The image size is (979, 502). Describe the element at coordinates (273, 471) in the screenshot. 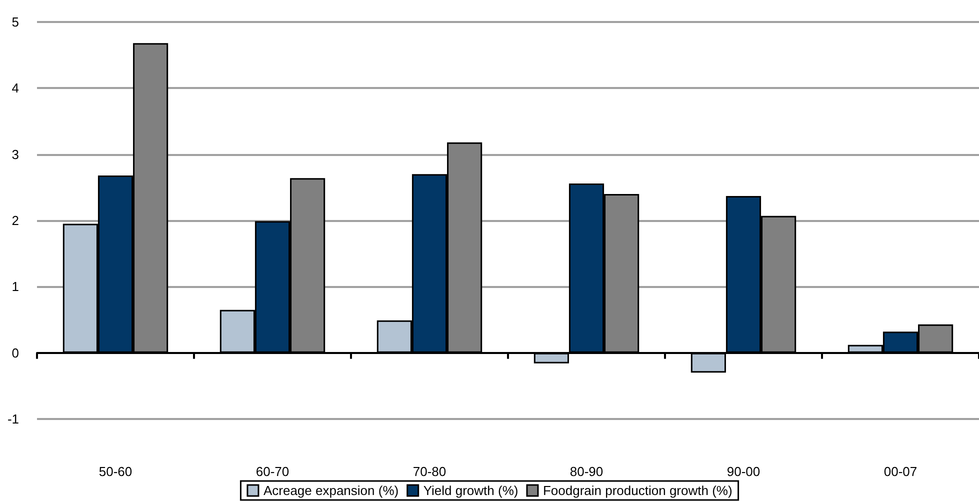

I see `x-tick-label: 60-70` at that location.